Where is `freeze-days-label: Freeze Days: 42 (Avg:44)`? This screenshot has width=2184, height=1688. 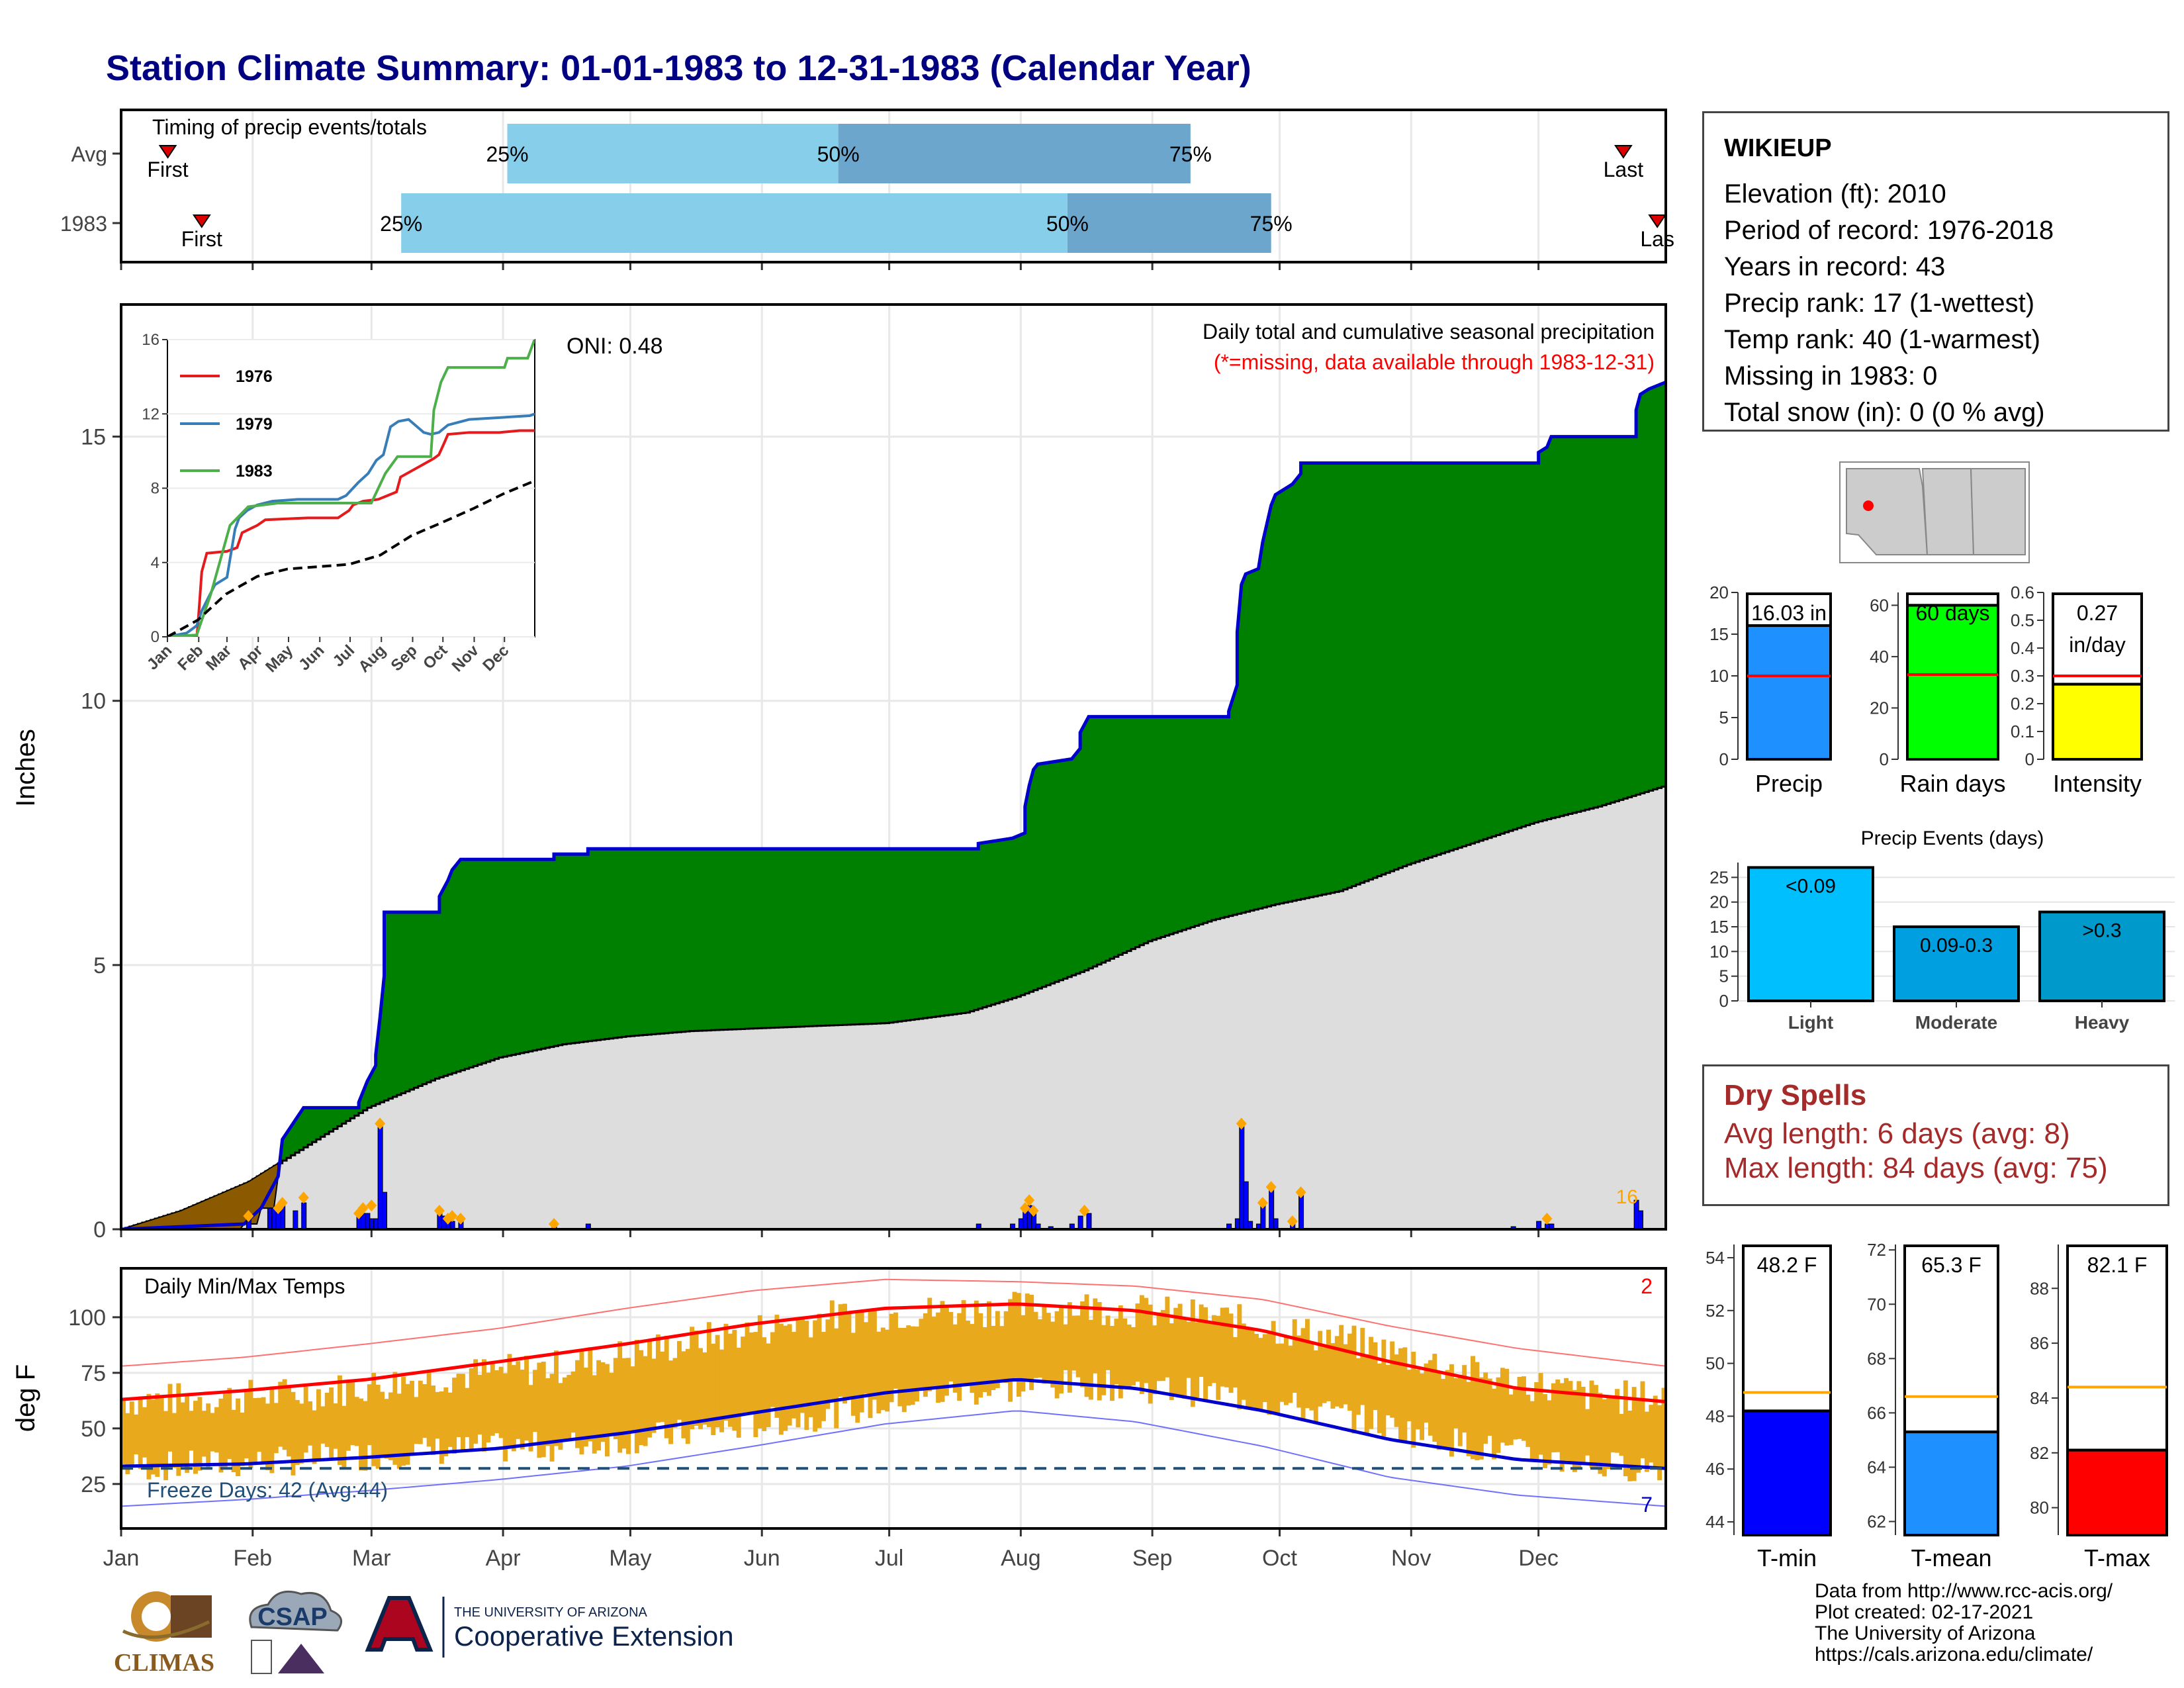
freeze-days-label: Freeze Days: 42 (Avg:44) is located at coordinates (267, 1490).